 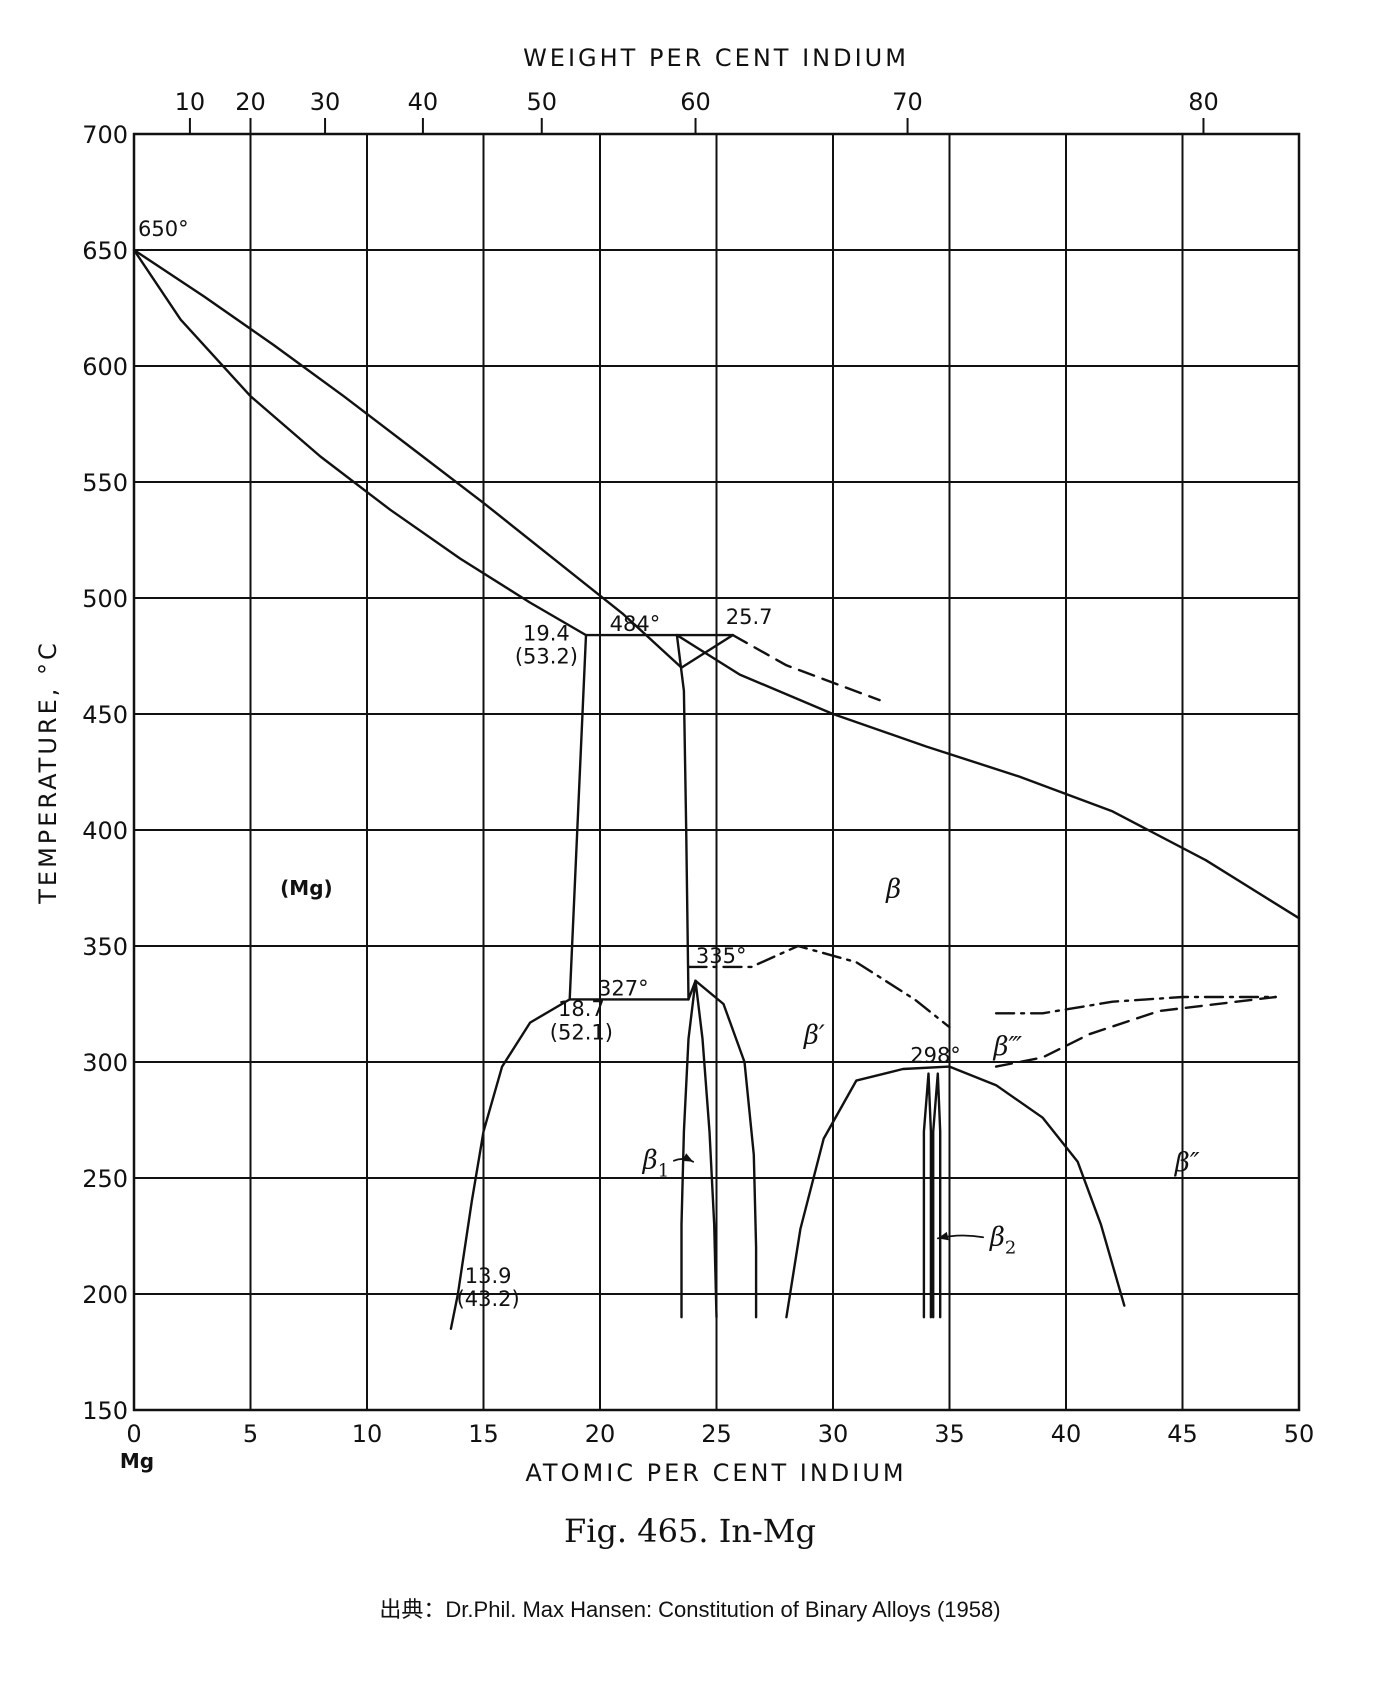 I want to click on x-tick-labels: 0 5 10 15 20 25 30 35 40 45 50, so click(x=720, y=1434).